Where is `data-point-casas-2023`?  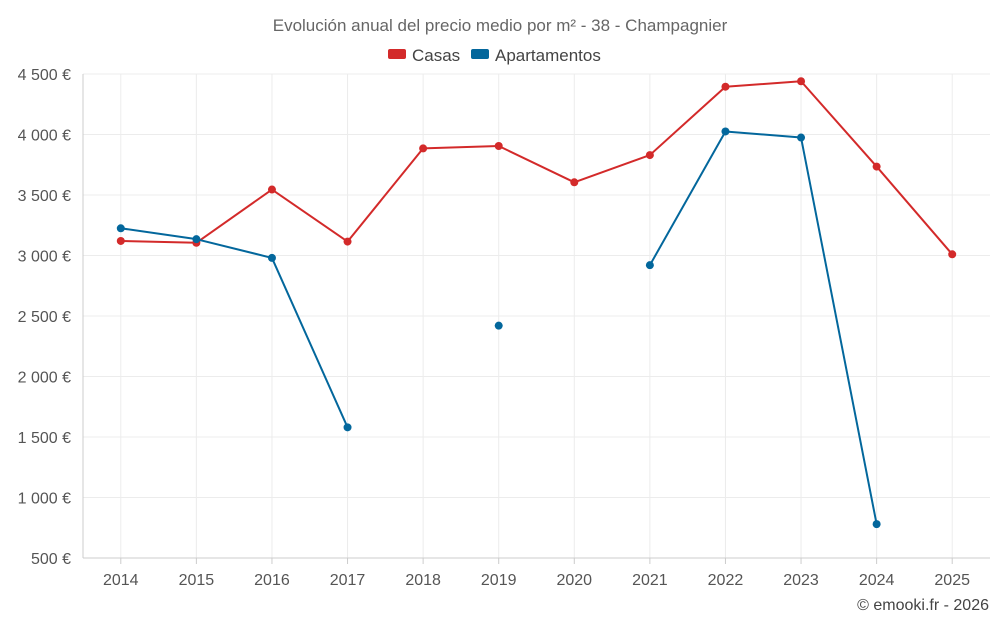
data-point-casas-2023 is located at coordinates (801, 81).